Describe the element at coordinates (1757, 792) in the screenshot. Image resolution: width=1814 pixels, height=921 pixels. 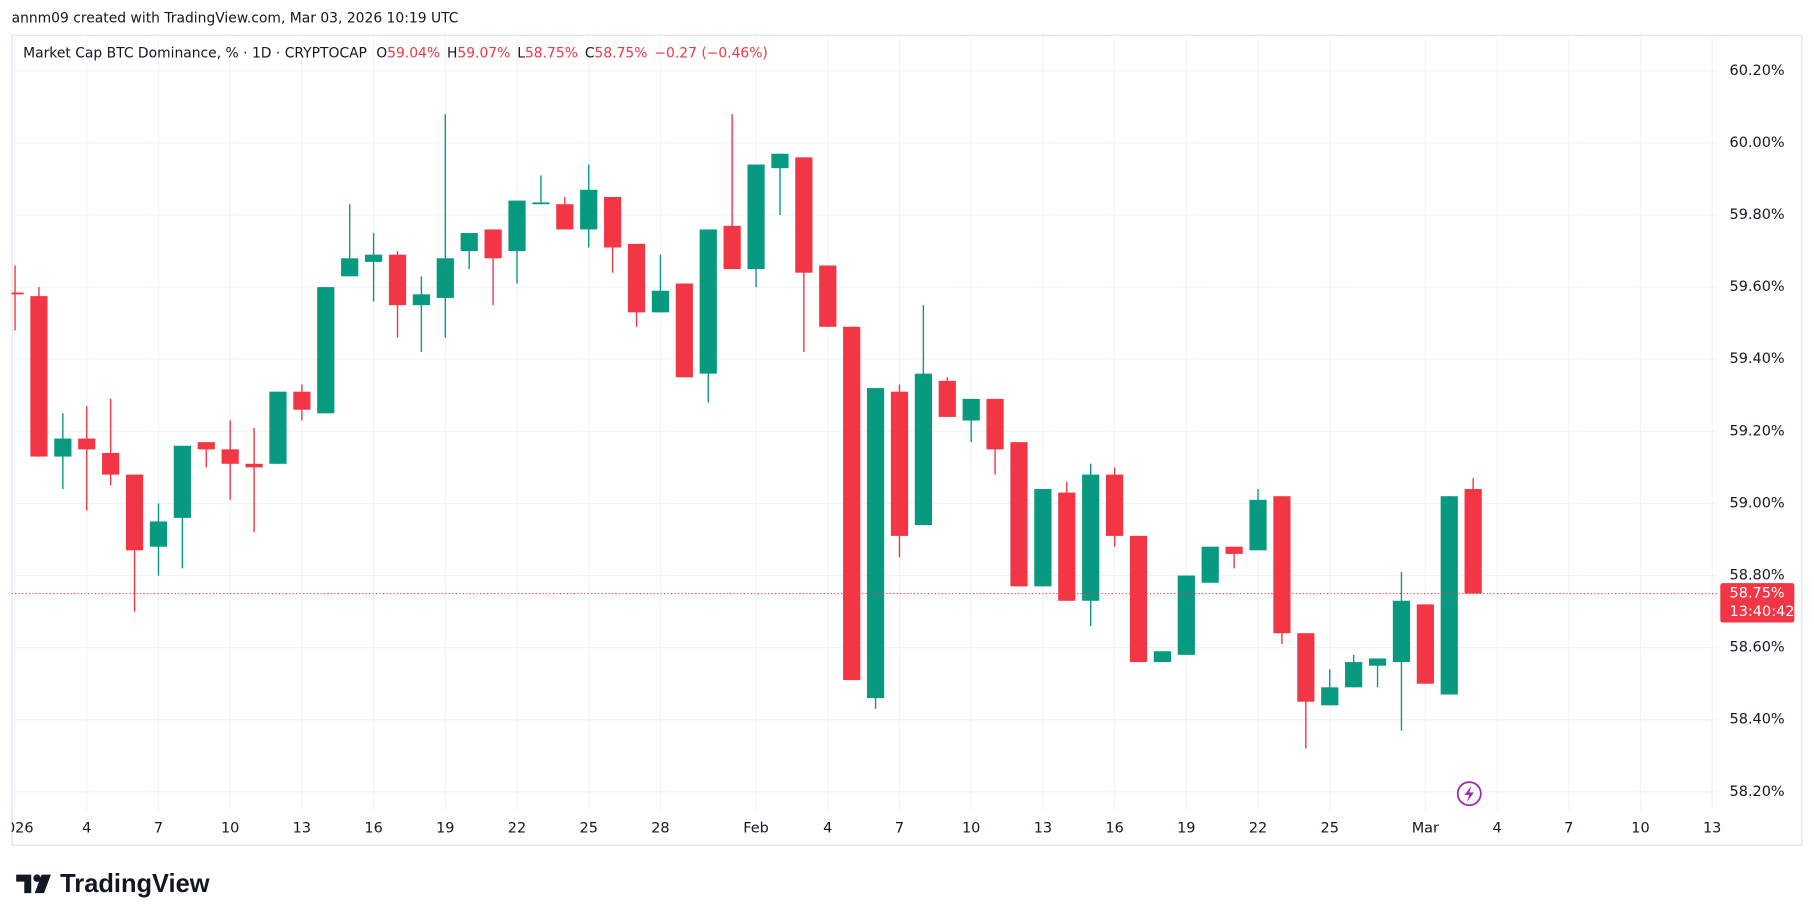
I see `y-tick-label: 58.20%` at that location.